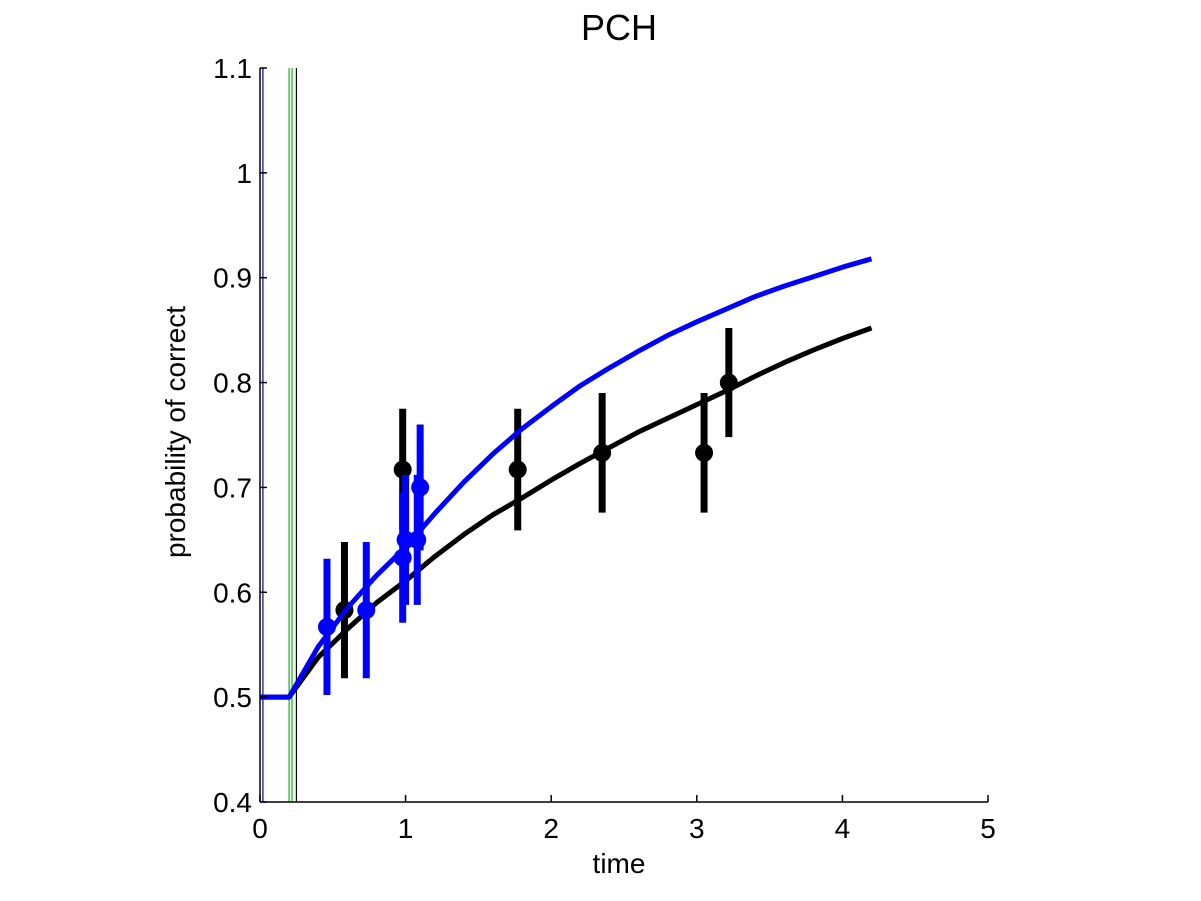 Image resolution: width=1201 pixels, height=901 pixels. Describe the element at coordinates (244, 173) in the screenshot. I see `y-tick-label: 1` at that location.